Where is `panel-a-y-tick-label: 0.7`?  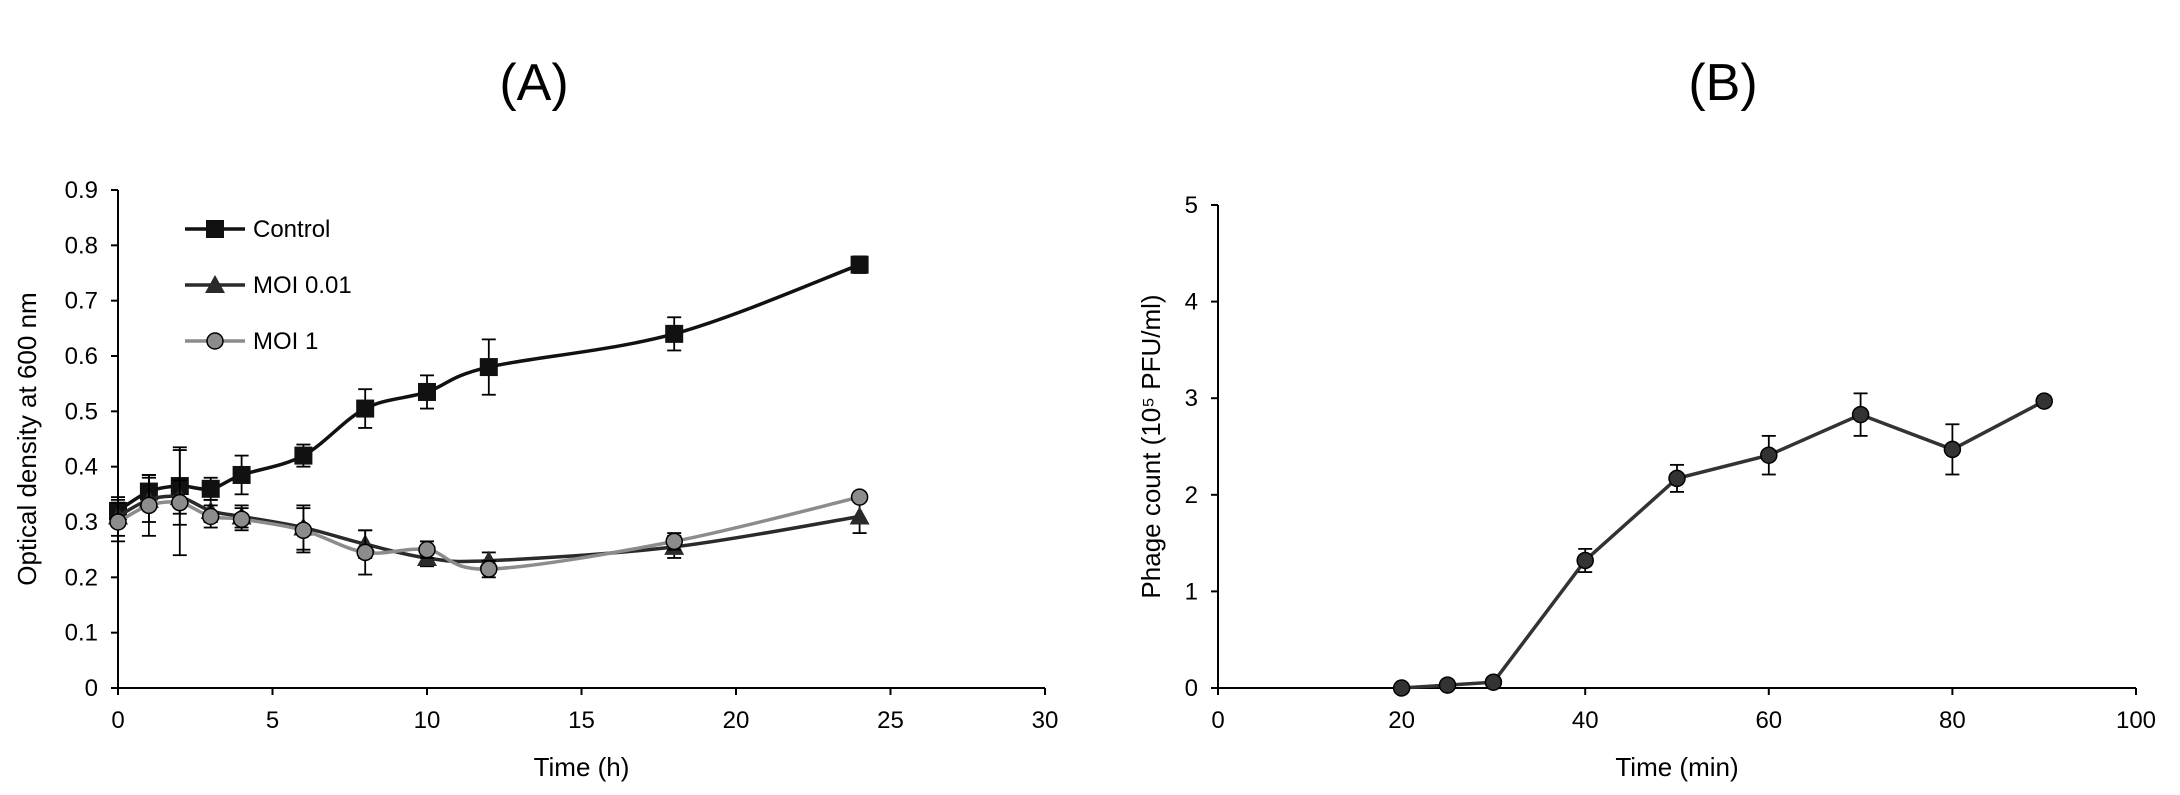
panel-a-y-tick-label: 0.7 is located at coordinates (81, 301).